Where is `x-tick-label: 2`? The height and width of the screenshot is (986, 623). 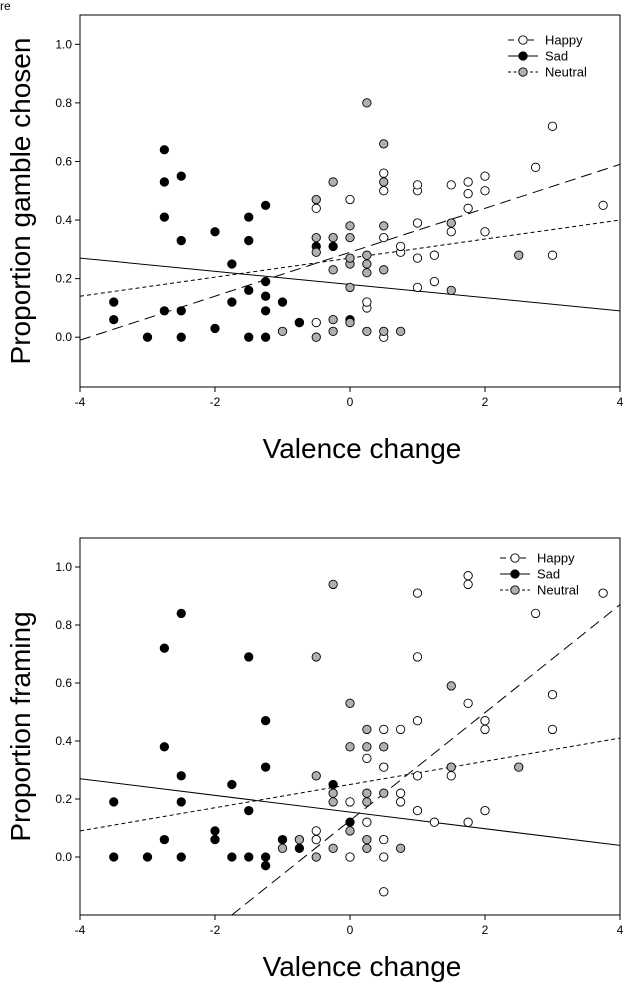 x-tick-label: 2 is located at coordinates (485, 402).